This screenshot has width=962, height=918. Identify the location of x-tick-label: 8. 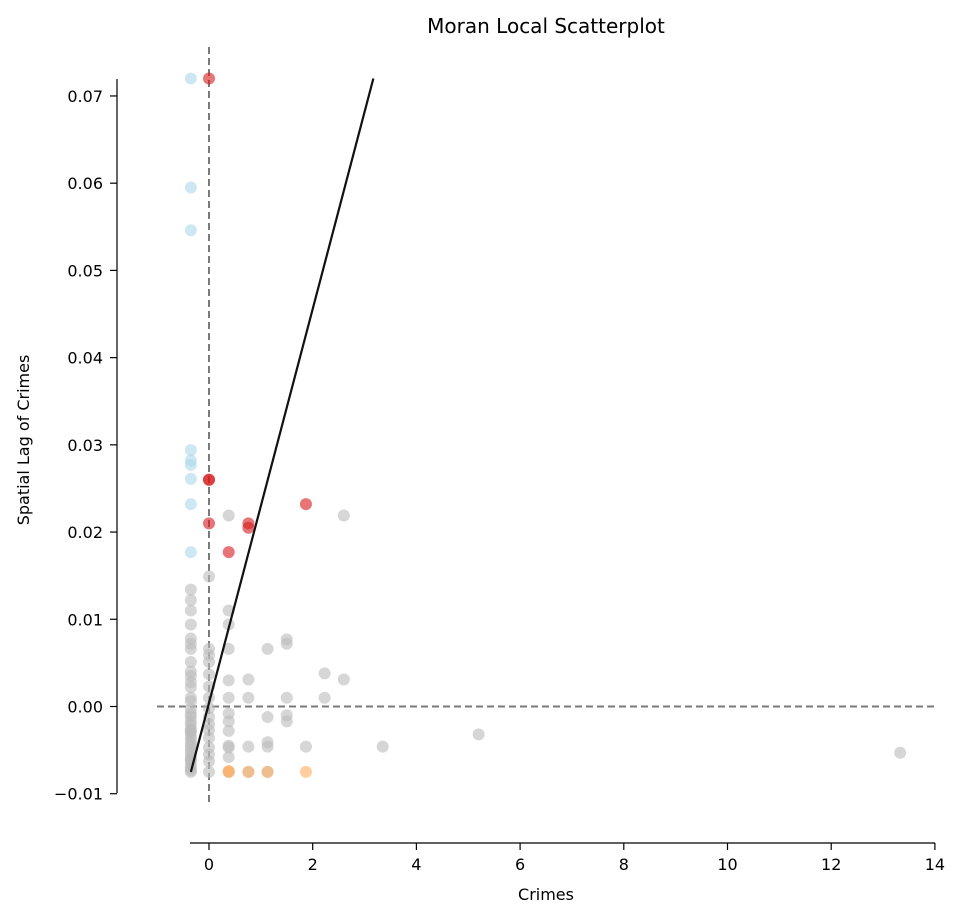
(624, 864).